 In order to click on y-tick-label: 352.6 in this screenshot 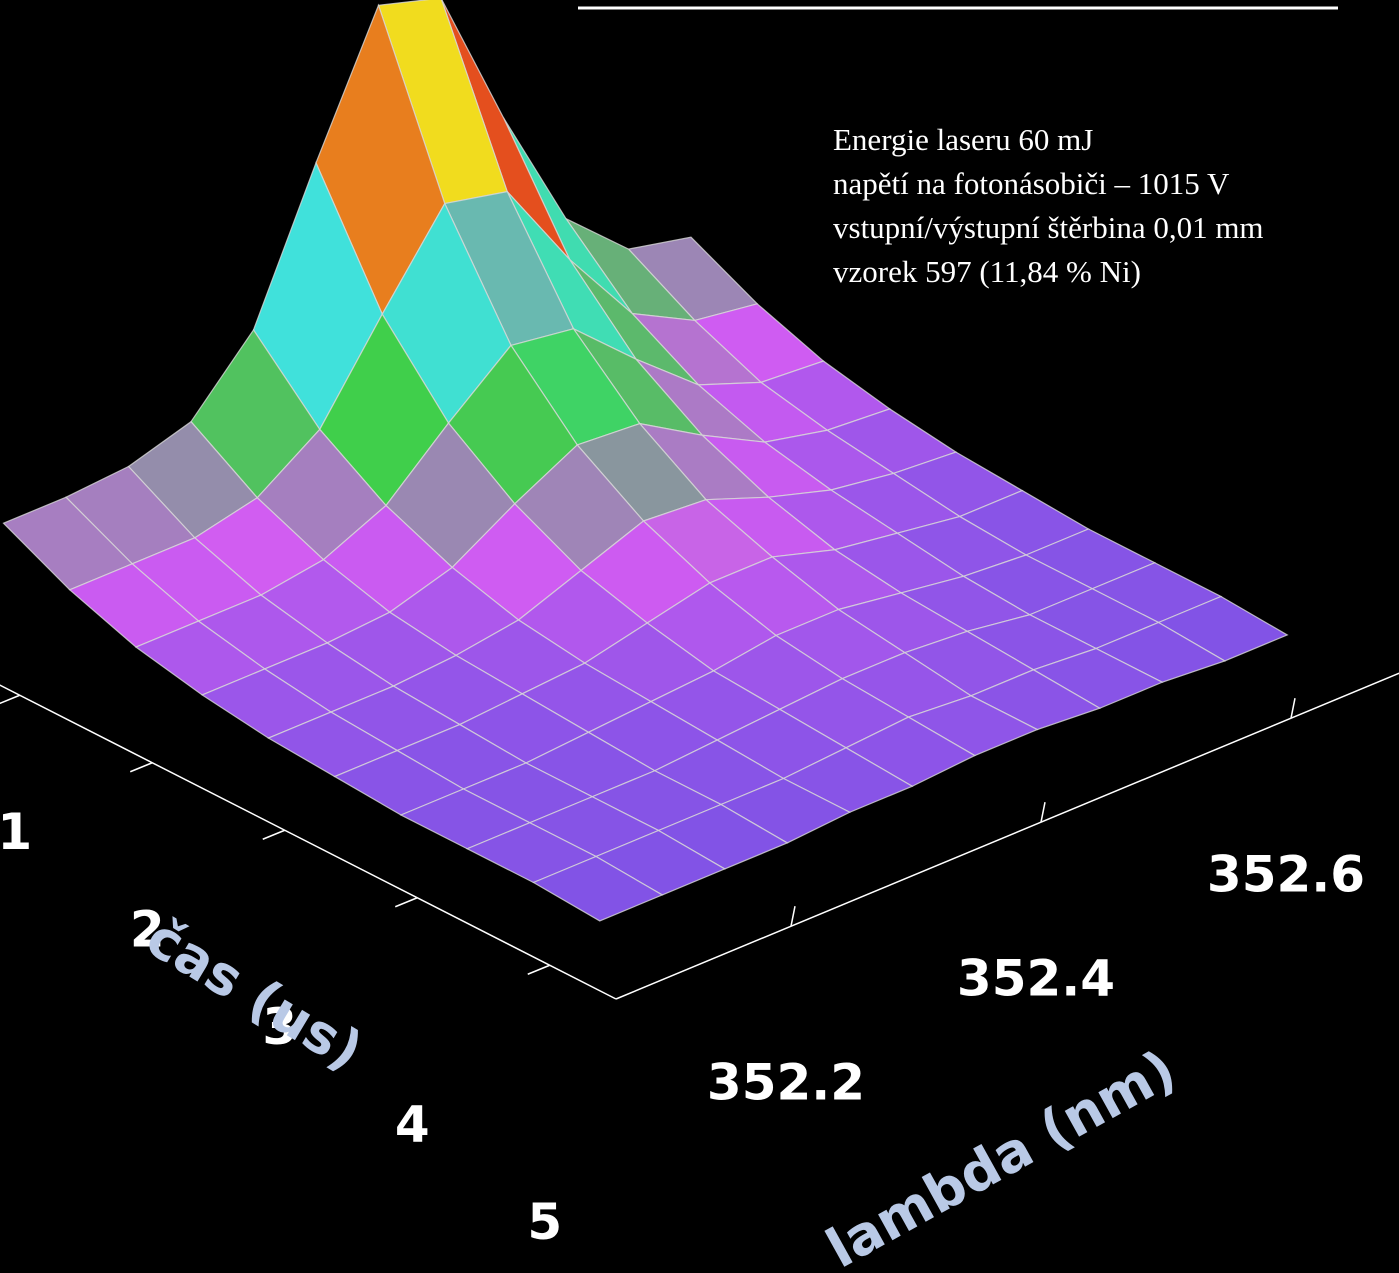, I will do `click(1286, 875)`.